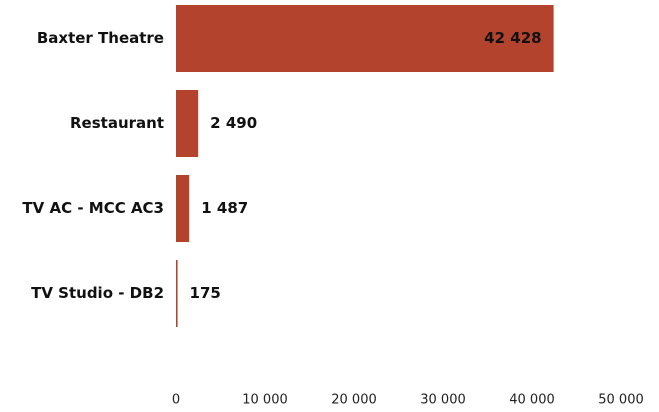 The image size is (659, 412). Describe the element at coordinates (443, 400) in the screenshot. I see `x-tick-label: 30 000` at that location.